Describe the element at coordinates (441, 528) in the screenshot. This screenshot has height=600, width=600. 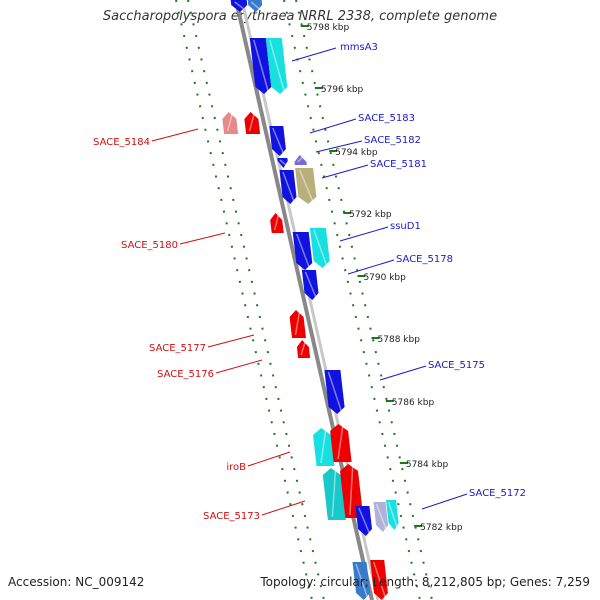
I see `scale-label: 5782 kbp` at that location.